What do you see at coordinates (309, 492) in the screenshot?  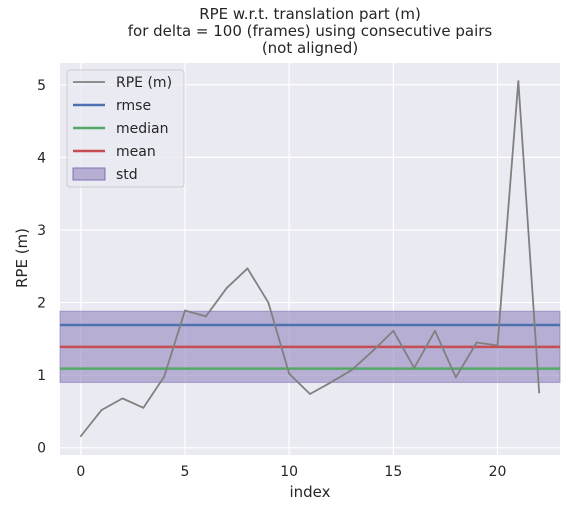 I see `x-axis-label: index` at bounding box center [309, 492].